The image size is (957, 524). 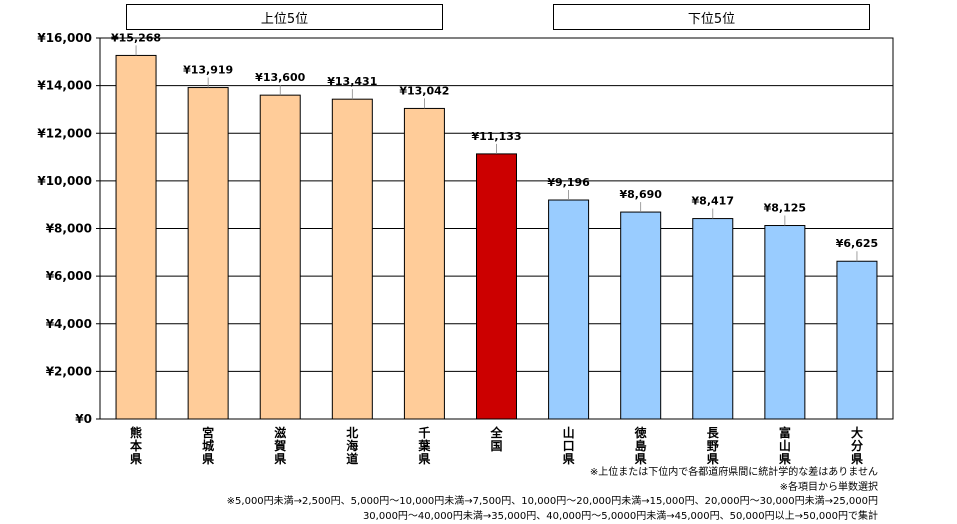 What do you see at coordinates (69, 276) in the screenshot?
I see `y-tick-label: ¥6,000` at bounding box center [69, 276].